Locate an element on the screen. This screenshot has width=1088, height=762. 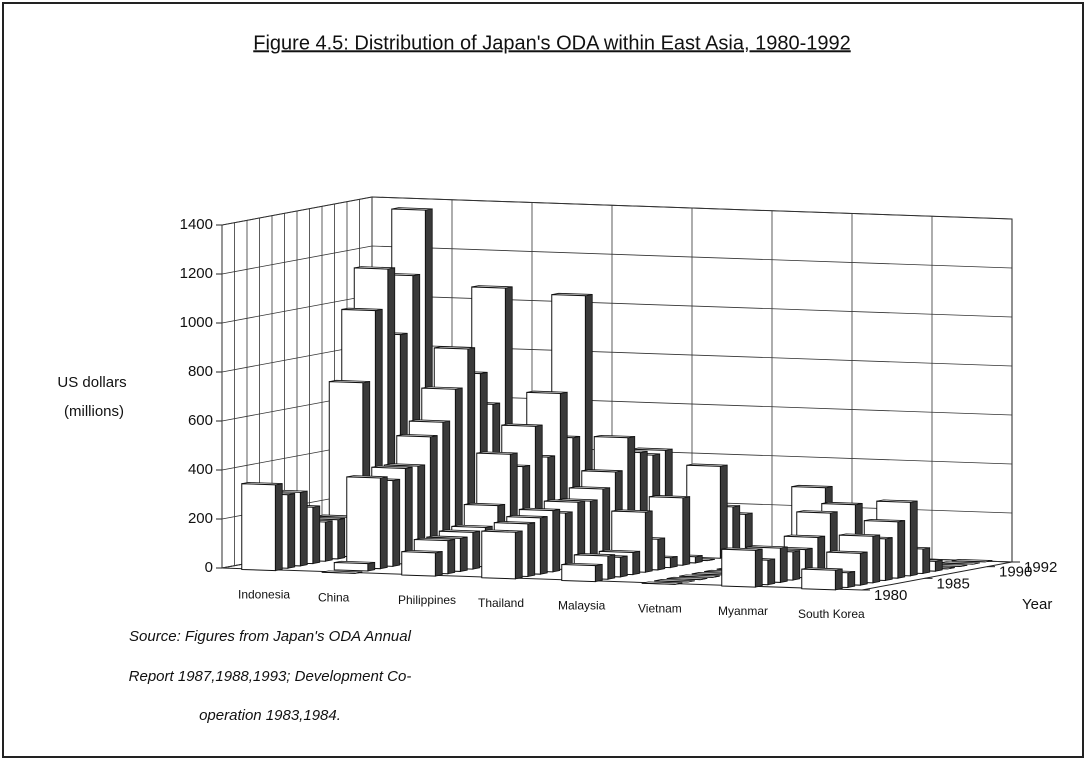
x-tick-label: Vietnam is located at coordinates (660, 608).